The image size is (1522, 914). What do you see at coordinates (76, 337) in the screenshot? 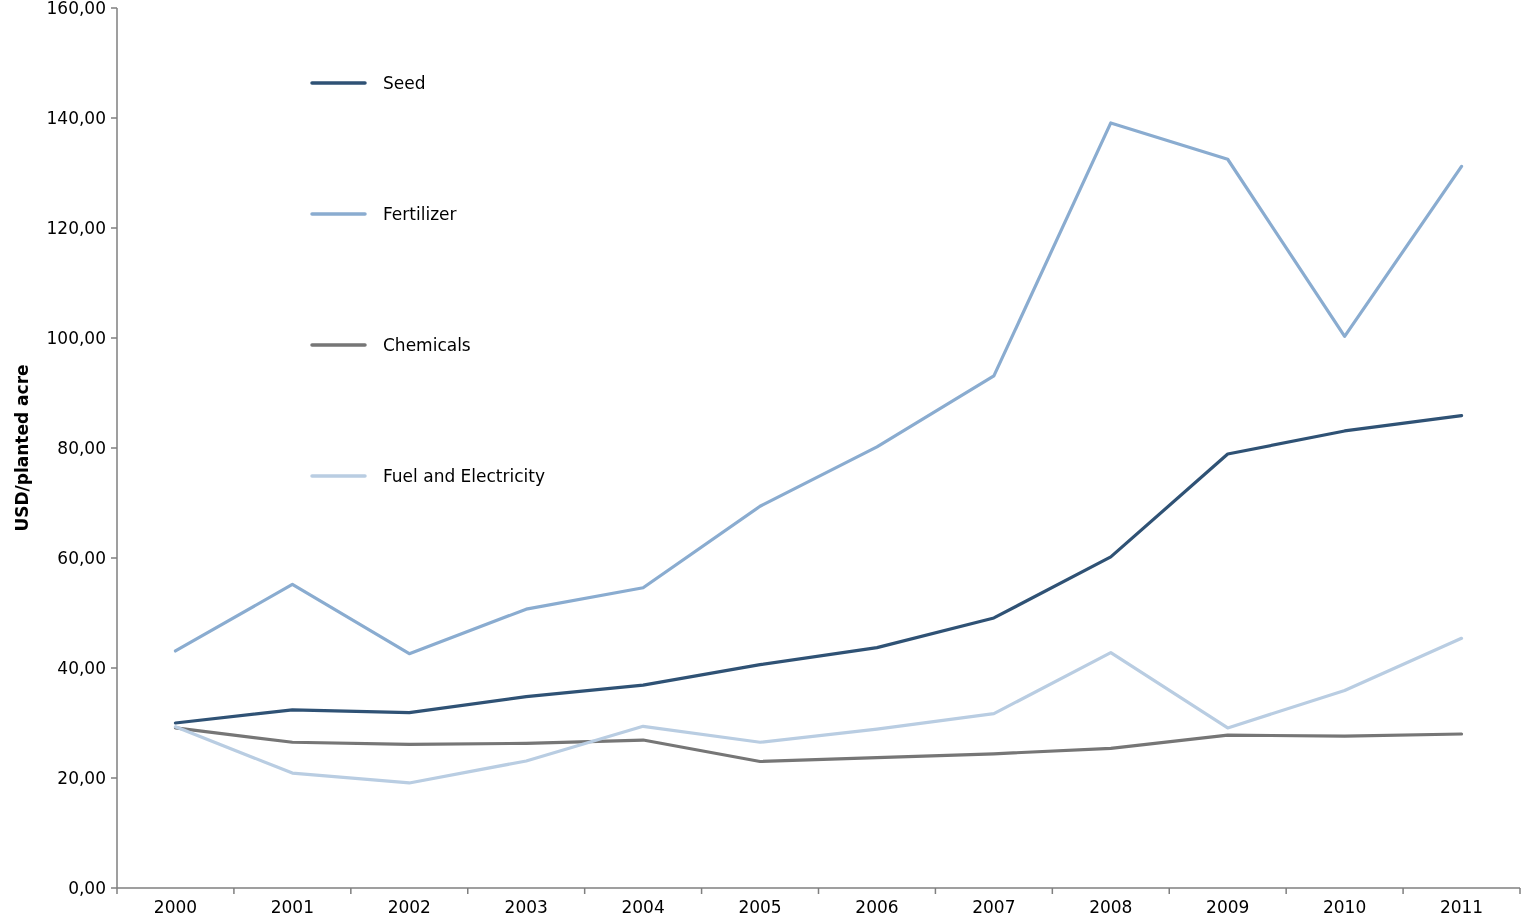
I see `y-tick-label: 100,00` at bounding box center [76, 337].